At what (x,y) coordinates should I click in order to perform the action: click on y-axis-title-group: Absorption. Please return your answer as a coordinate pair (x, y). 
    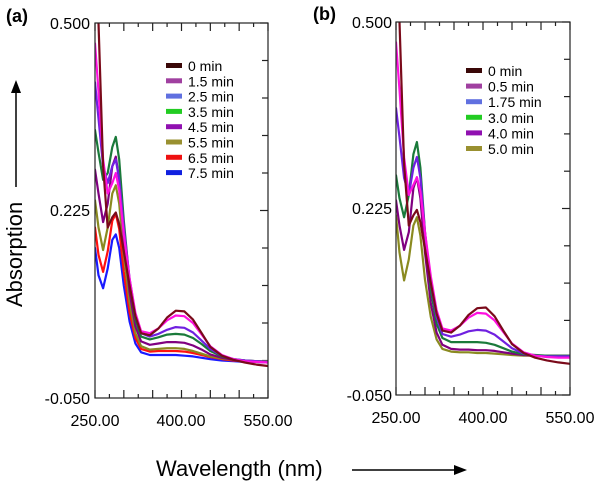
    Looking at the image, I should click on (14, 193).